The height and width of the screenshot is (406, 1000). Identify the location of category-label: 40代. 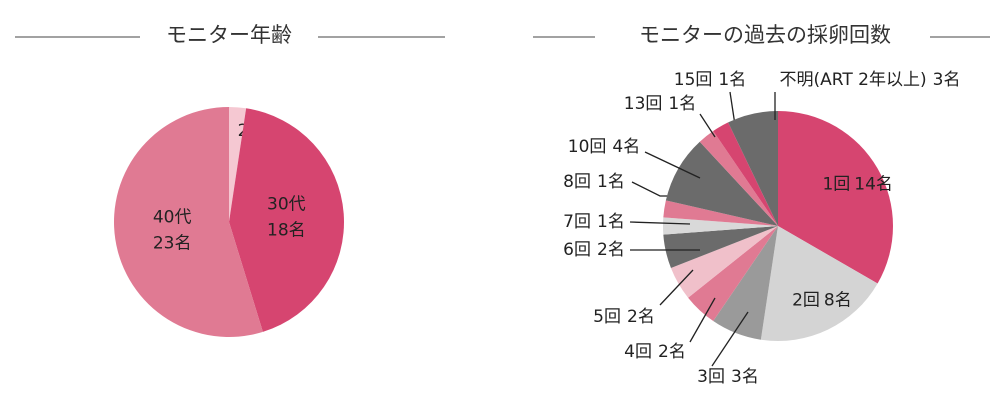
(172, 218).